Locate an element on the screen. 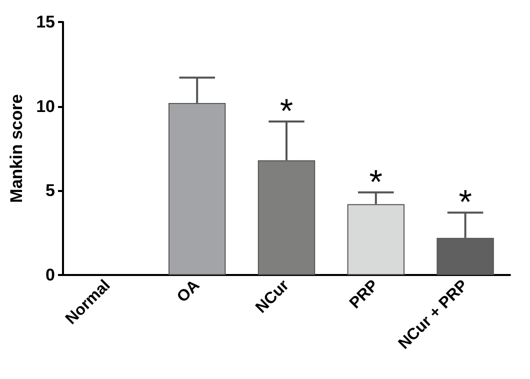  y-tick-label: 15 is located at coordinates (45, 22).